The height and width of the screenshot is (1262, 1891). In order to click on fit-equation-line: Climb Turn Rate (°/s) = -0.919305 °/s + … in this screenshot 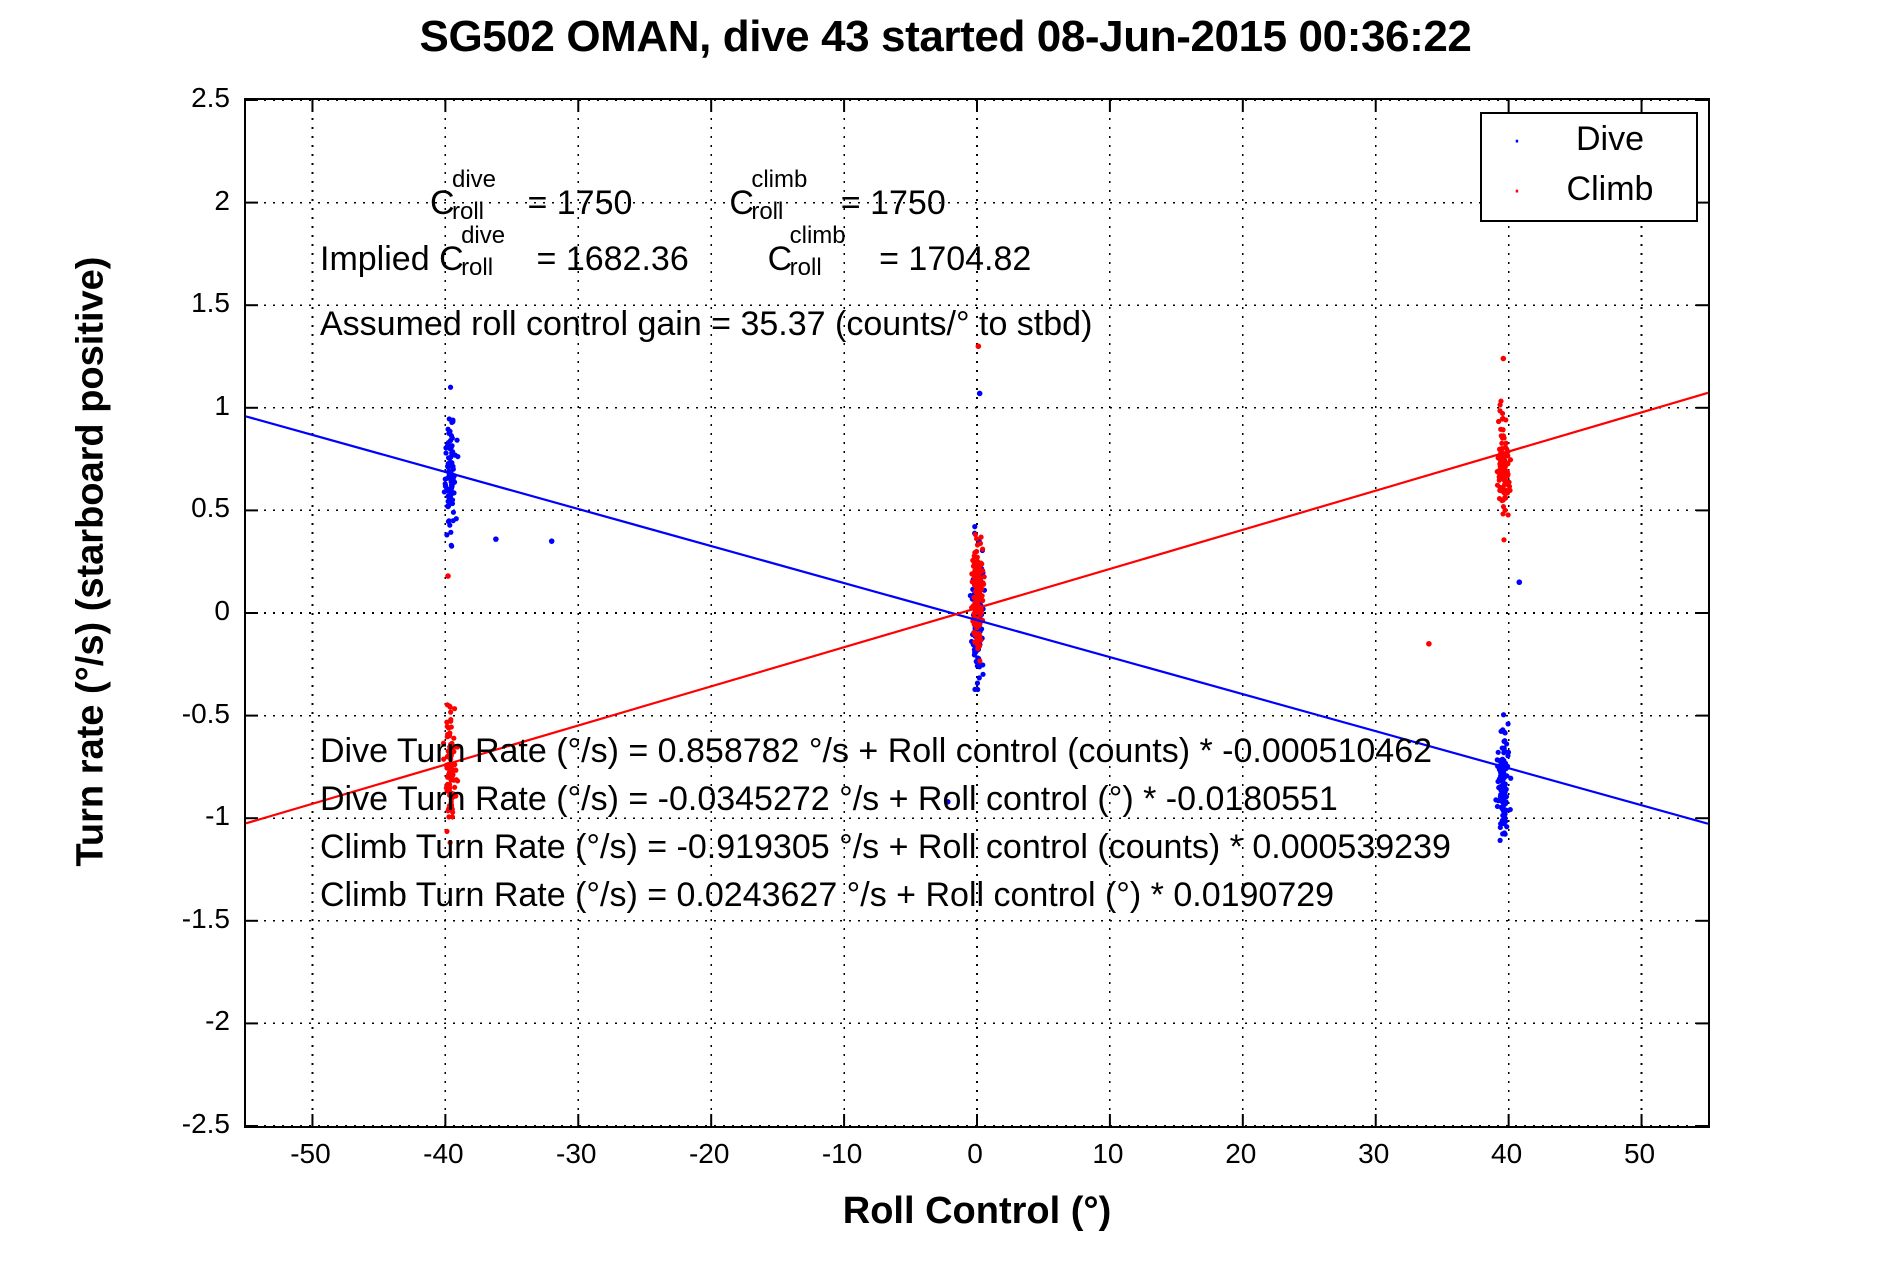, I will do `click(885, 847)`.